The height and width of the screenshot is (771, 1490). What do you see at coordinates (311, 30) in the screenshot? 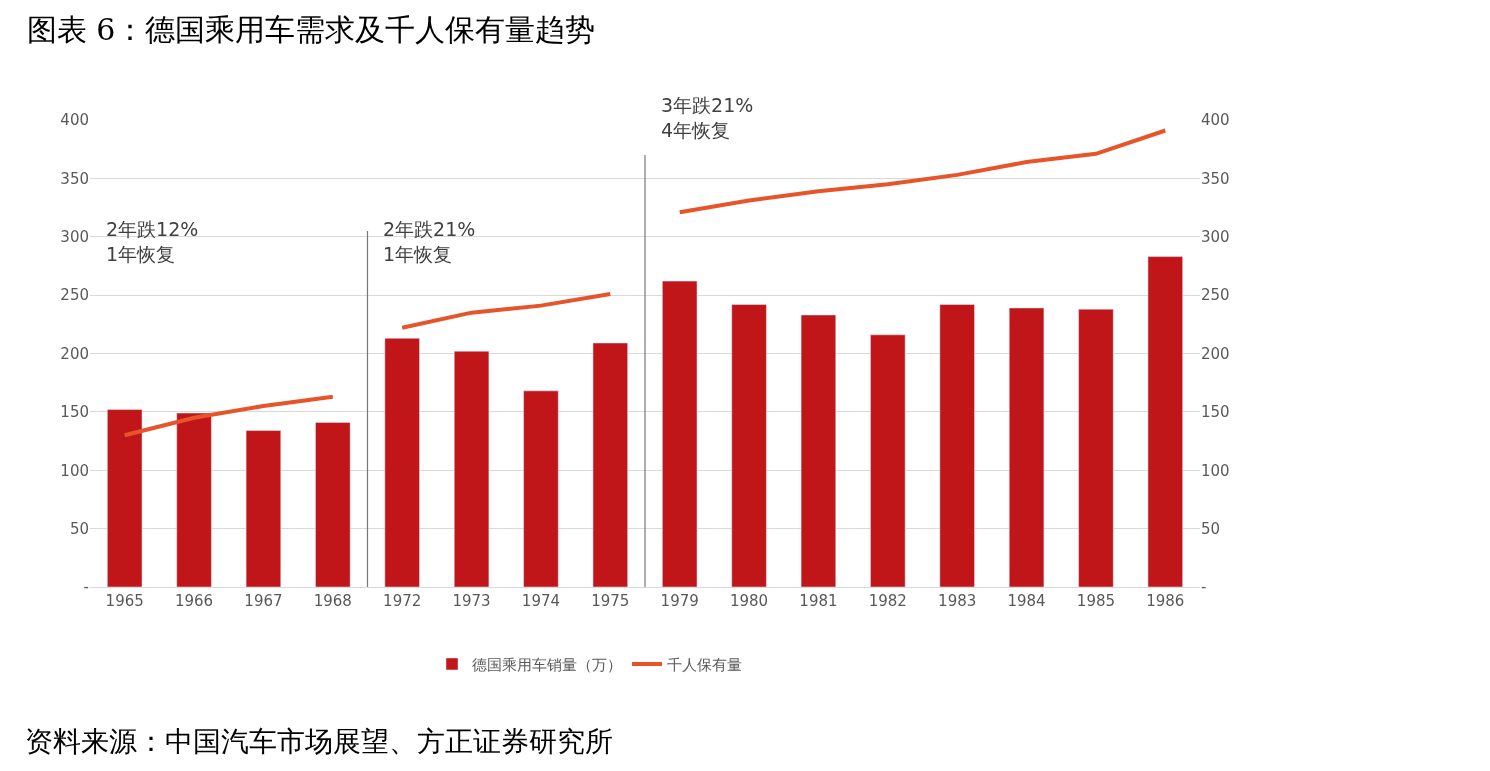
I see `chart-title: 图表 6：德国乘用车需求及千人保有量趋势` at bounding box center [311, 30].